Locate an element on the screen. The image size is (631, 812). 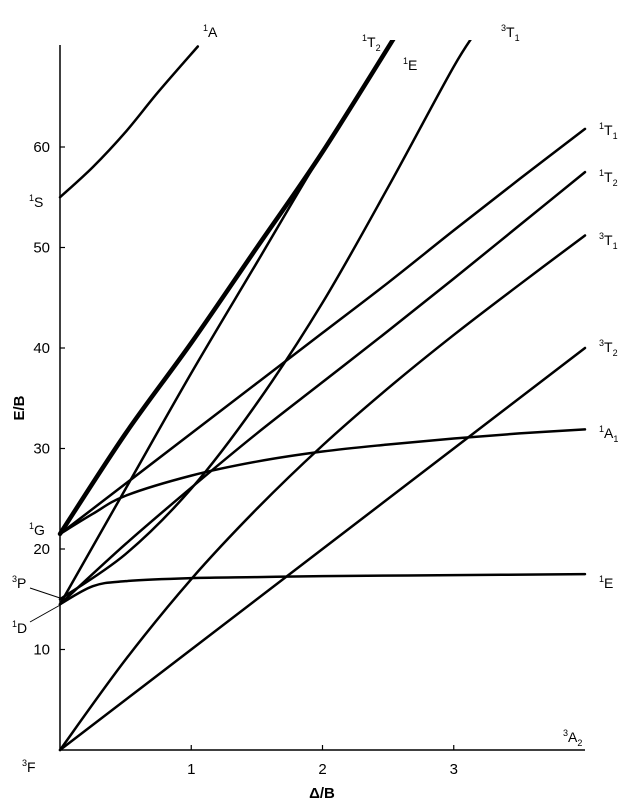
curve-label-7-3T2: 3T2 is located at coordinates (608, 348).